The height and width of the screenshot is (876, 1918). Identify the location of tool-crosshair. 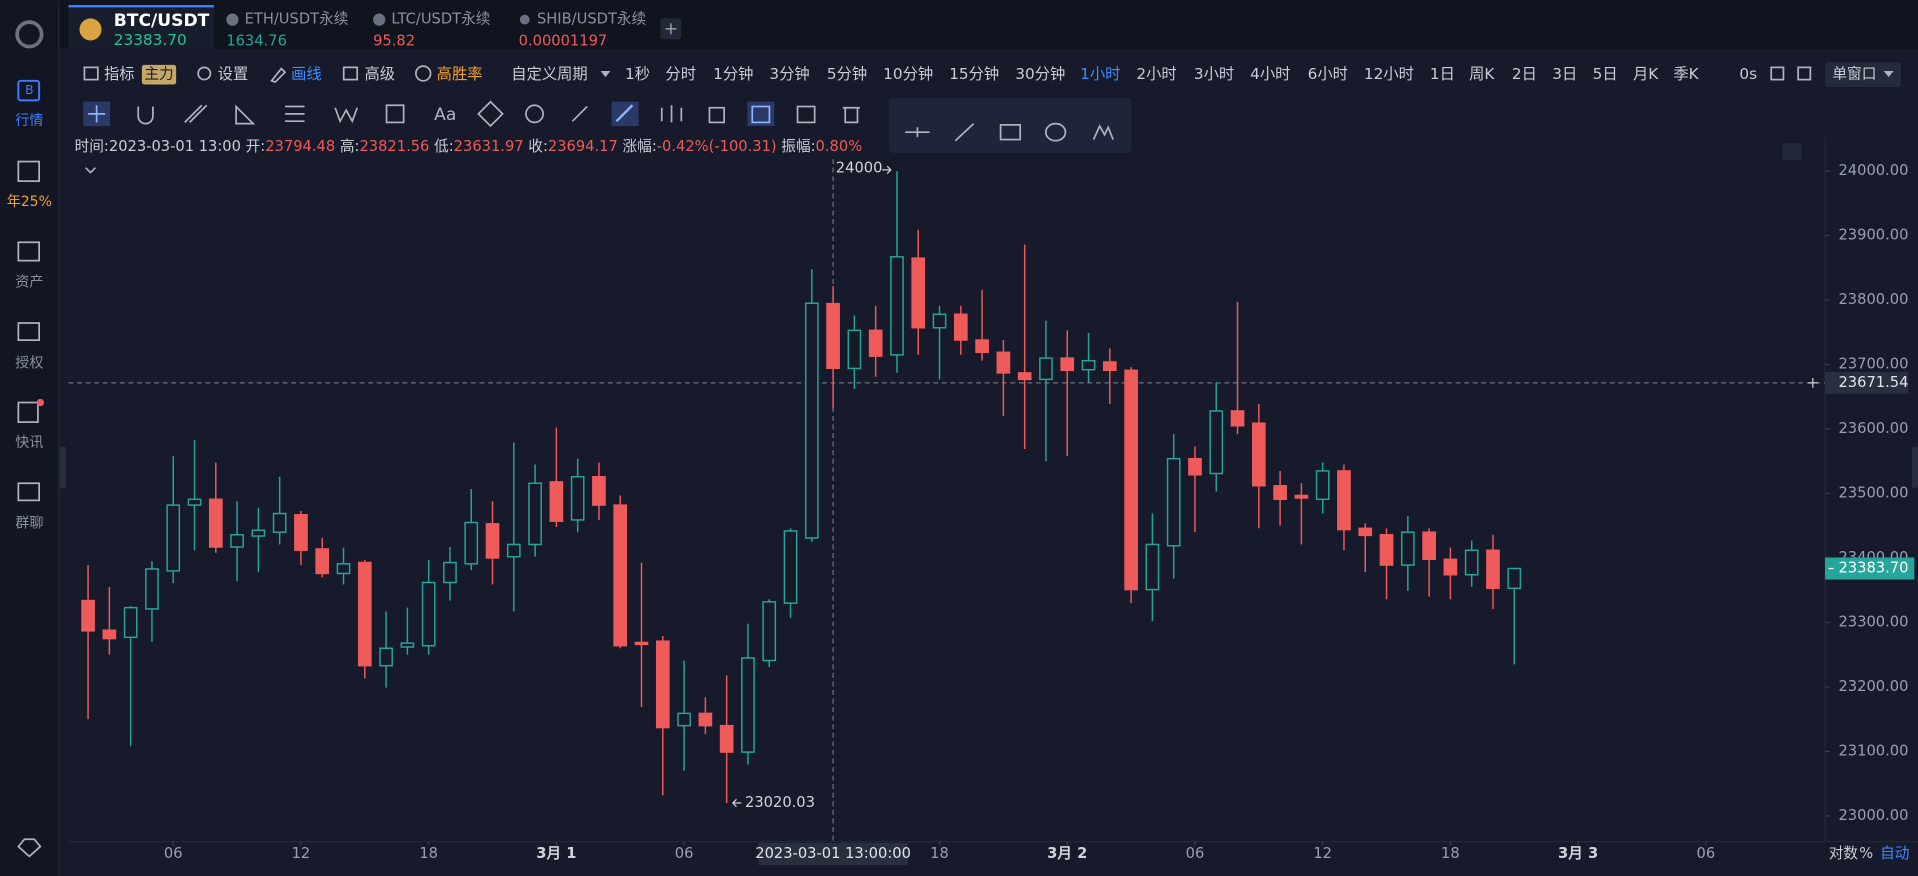
(97, 114).